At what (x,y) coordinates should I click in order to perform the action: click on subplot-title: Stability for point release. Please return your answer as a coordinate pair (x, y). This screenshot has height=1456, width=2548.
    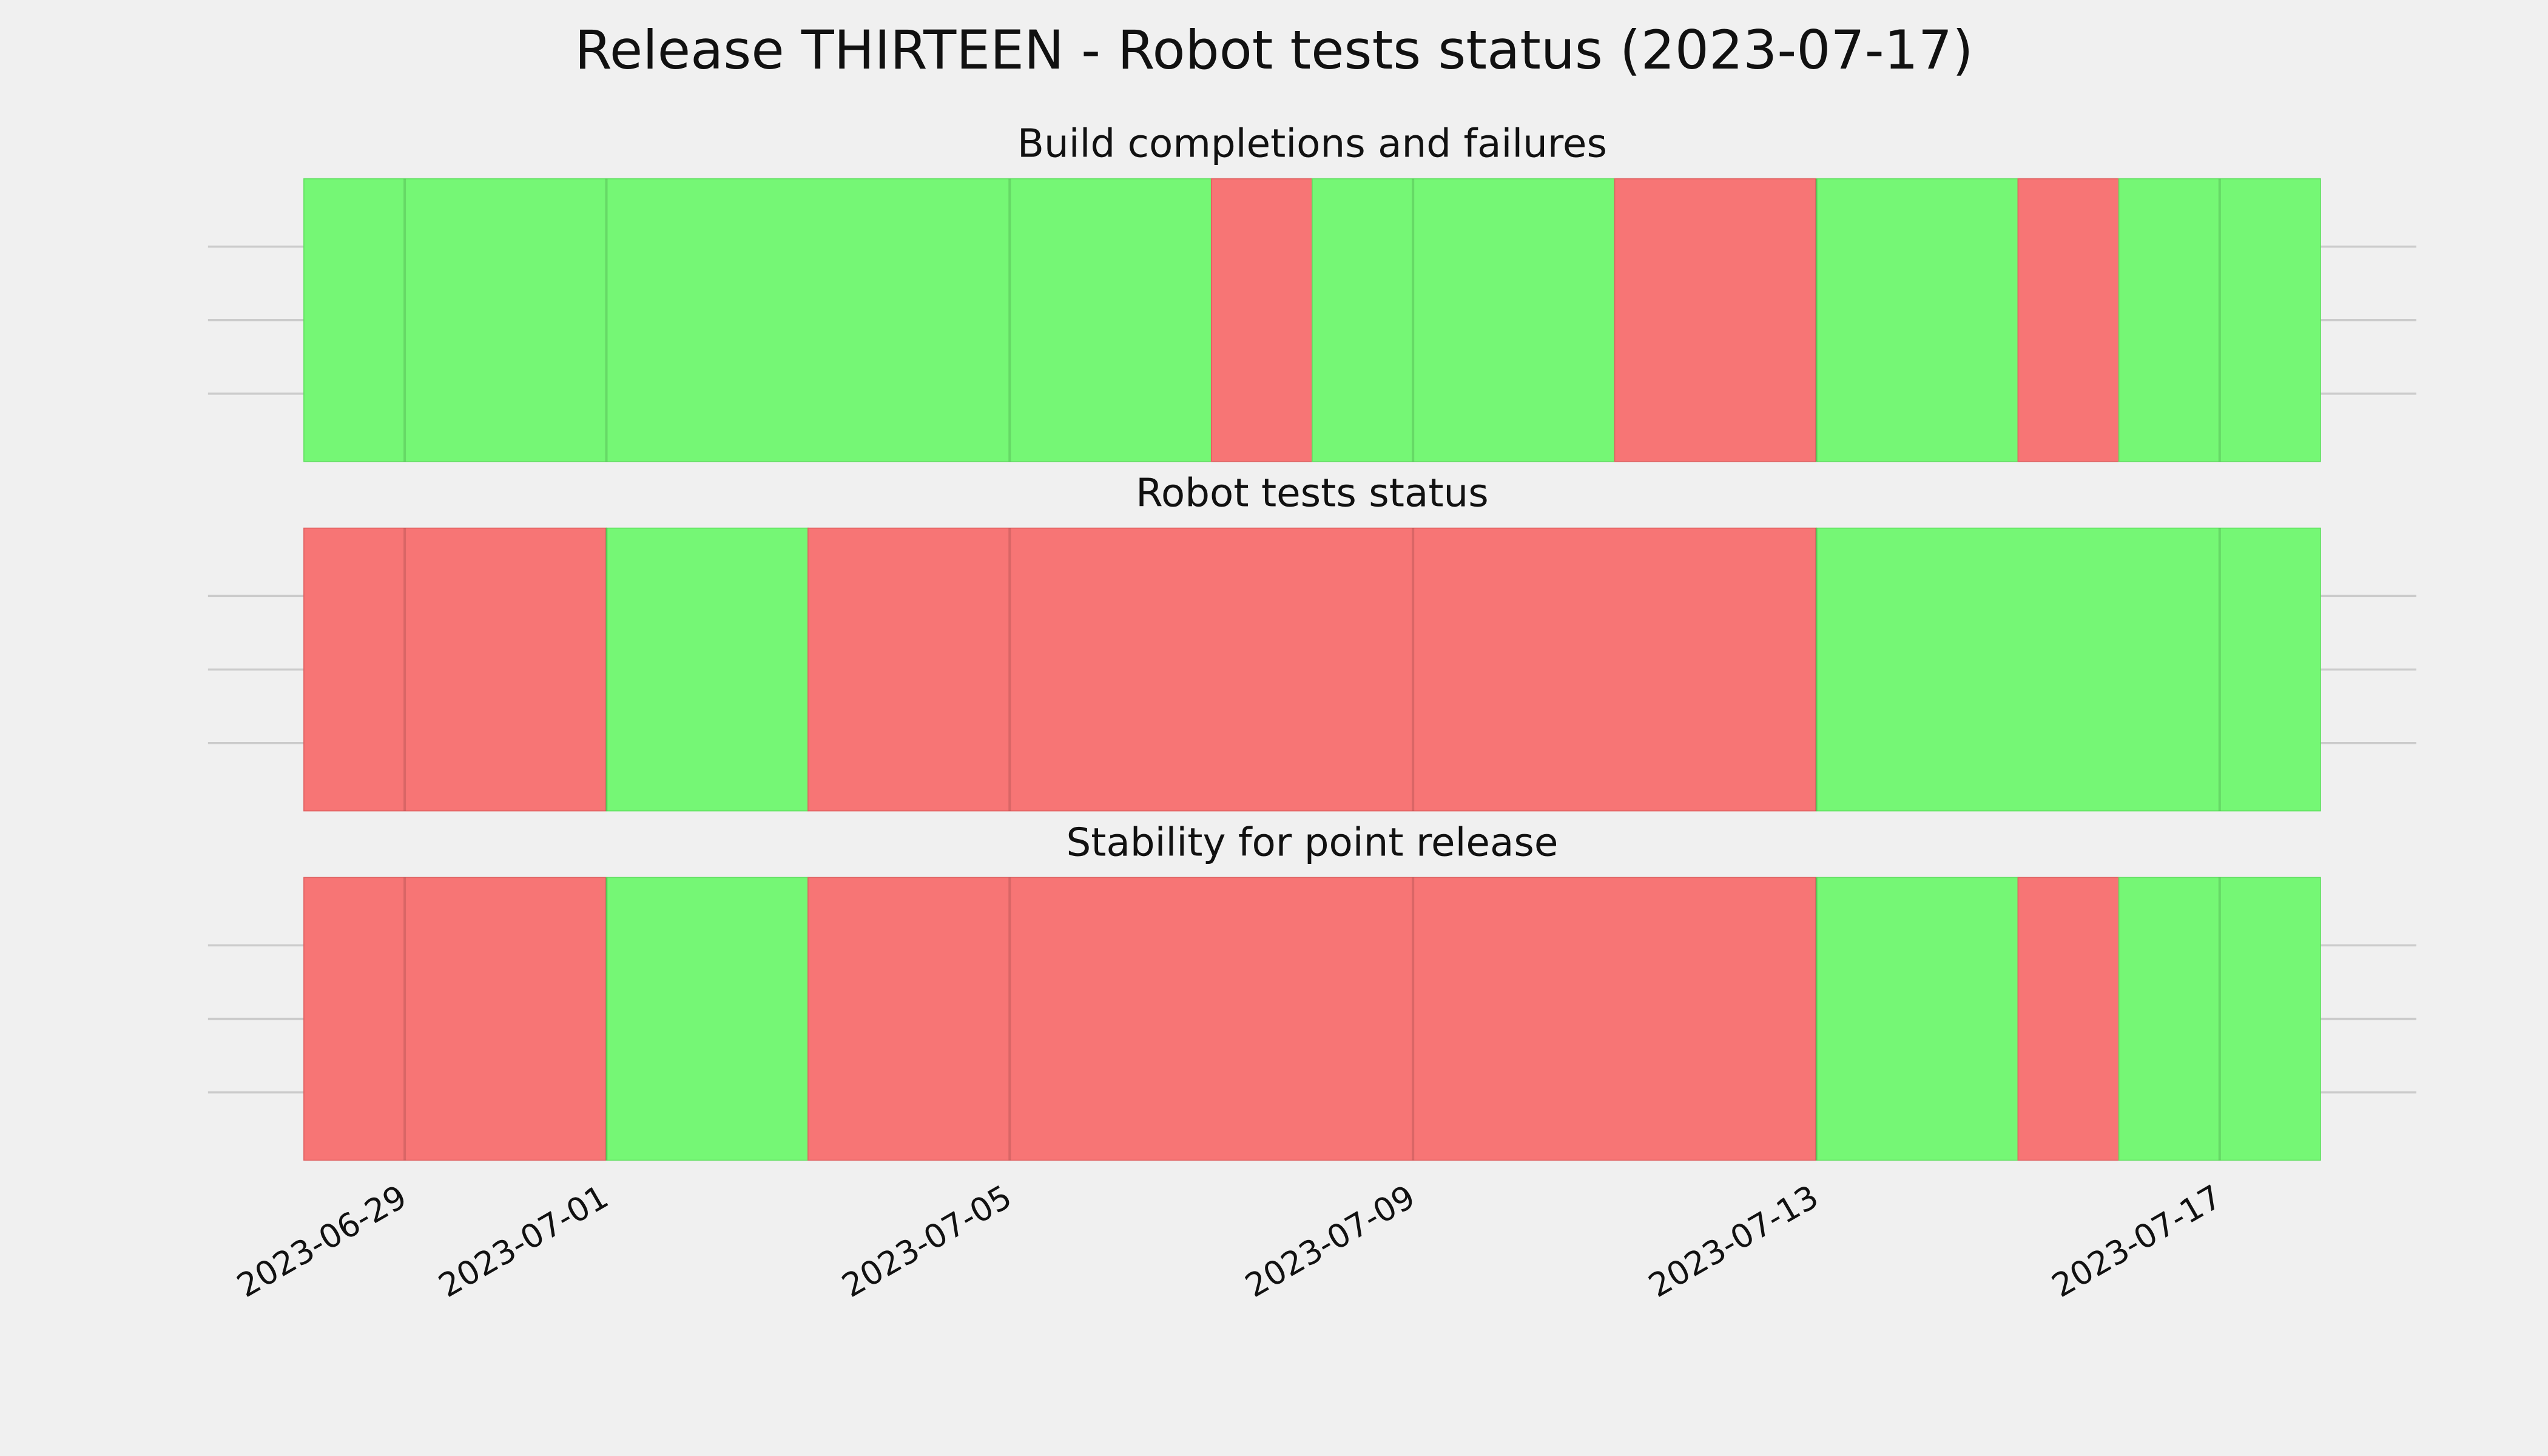
    Looking at the image, I should click on (1313, 842).